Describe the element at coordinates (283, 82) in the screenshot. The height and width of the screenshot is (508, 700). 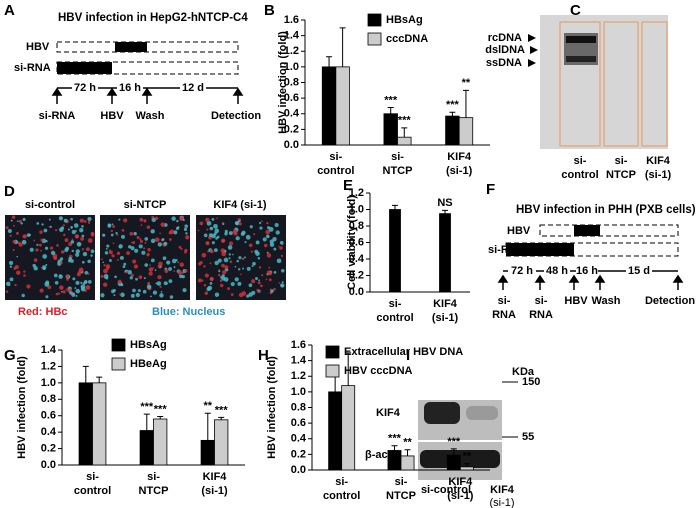
I see `y-axis-label: HBV infection (fold)` at that location.